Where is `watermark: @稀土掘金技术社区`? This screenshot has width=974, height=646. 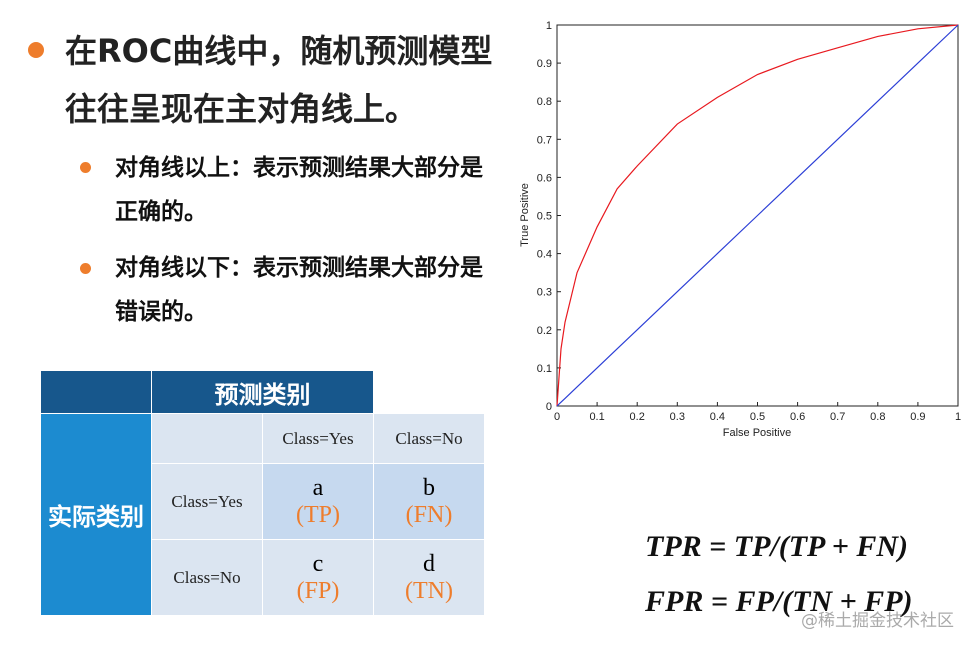
watermark: @稀土掘金技术社区 is located at coordinates (877, 621).